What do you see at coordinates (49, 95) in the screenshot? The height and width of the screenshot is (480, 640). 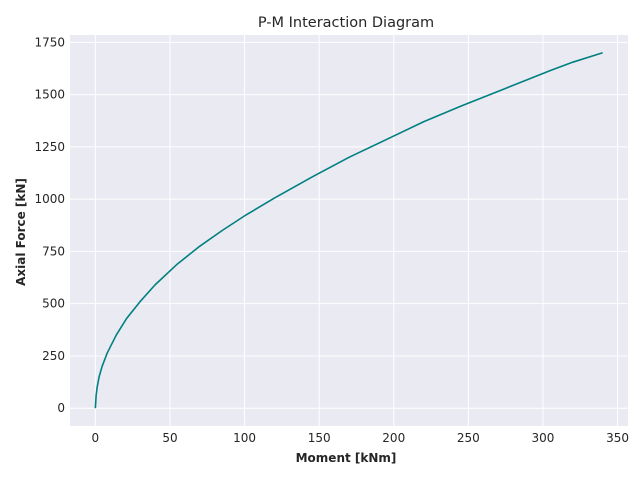 I see `y-tick-label: 1500` at bounding box center [49, 95].